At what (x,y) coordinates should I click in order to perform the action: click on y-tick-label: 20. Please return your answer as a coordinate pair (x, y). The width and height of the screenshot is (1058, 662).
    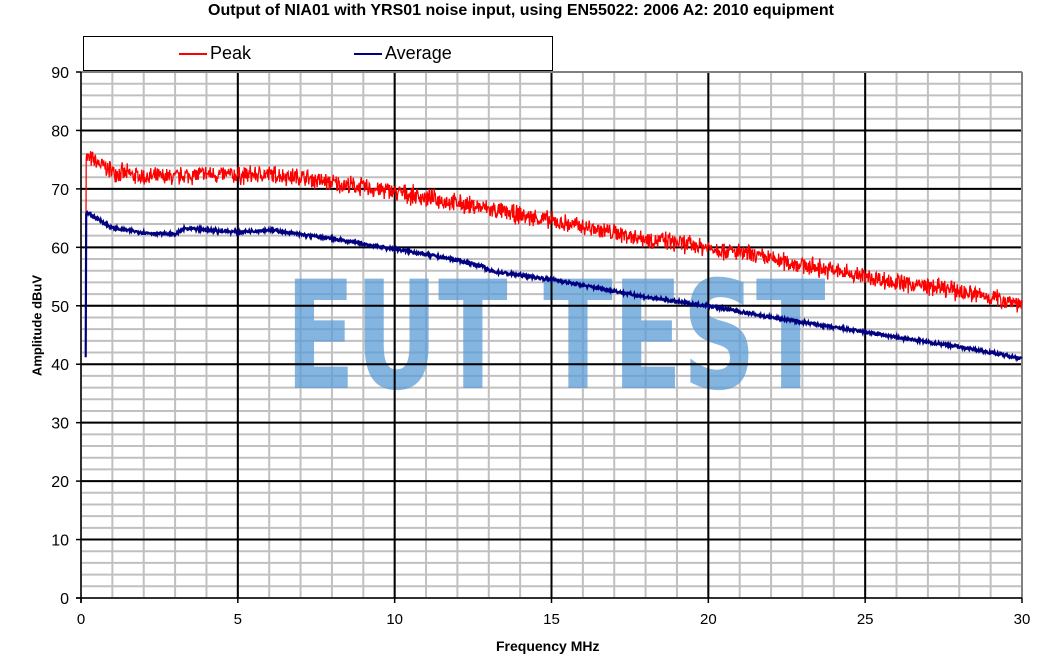
    Looking at the image, I should click on (60, 482).